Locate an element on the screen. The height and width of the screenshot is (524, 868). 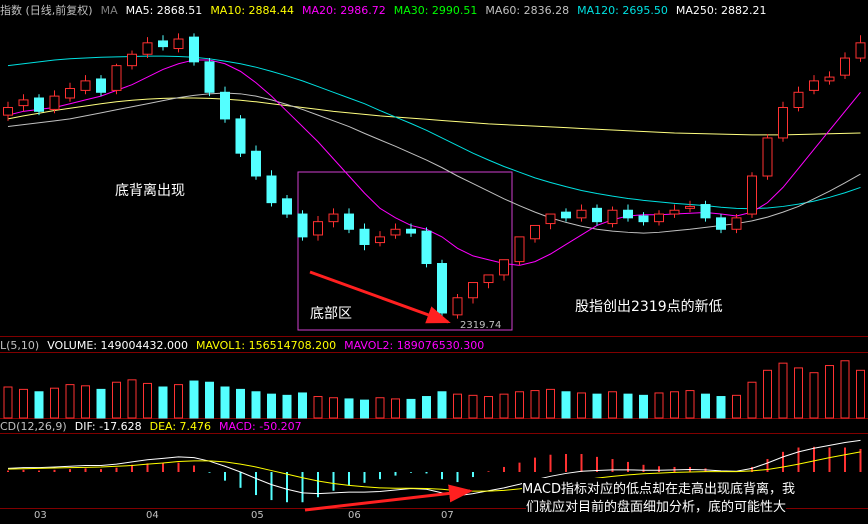
ma-legend-item: MA10: 2884.44 is located at coordinates (252, 10).